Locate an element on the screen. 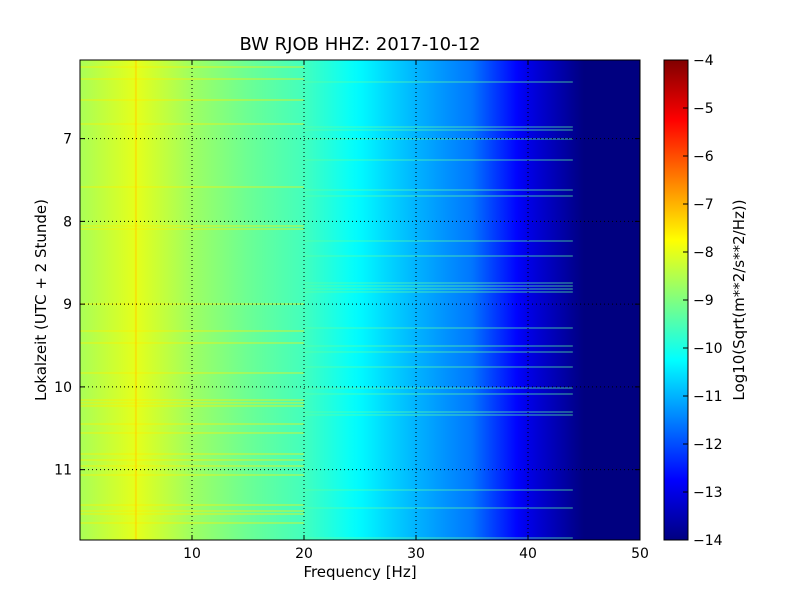 The image size is (800, 600). colorbar-tick-label: −9 is located at coordinates (703, 301).